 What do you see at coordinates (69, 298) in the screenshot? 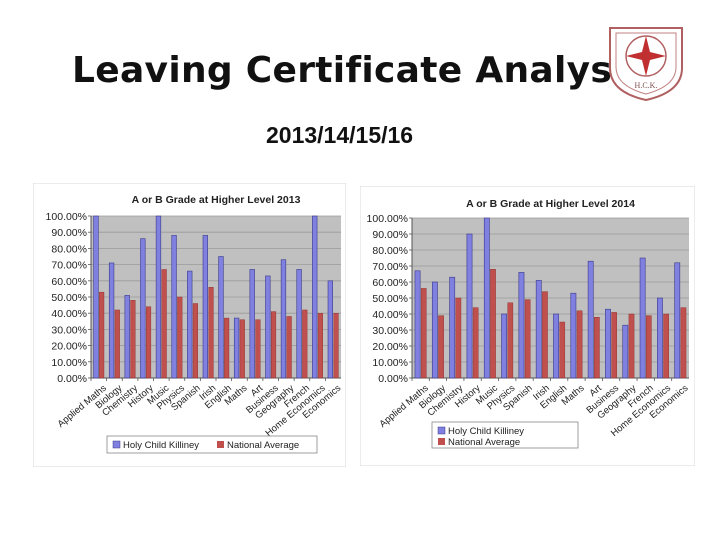
I see `y-tick-label: 50.00%` at bounding box center [69, 298].